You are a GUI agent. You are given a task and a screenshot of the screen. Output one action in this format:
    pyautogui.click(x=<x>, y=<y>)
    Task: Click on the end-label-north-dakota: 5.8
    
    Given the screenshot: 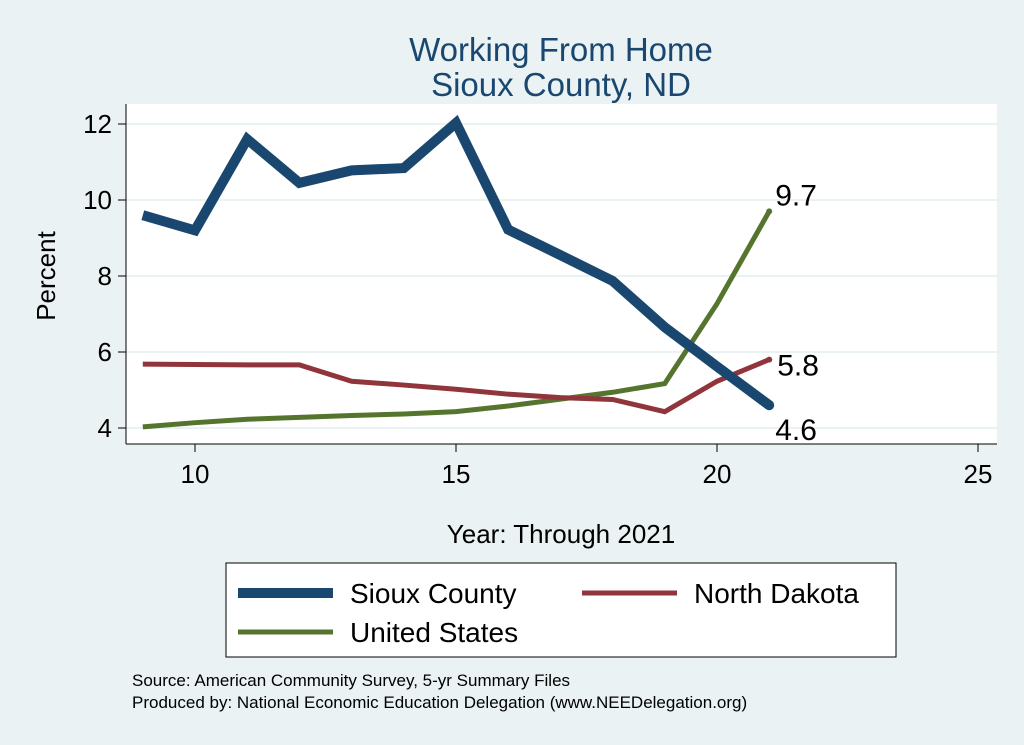 What is the action you would take?
    pyautogui.click(x=798, y=366)
    